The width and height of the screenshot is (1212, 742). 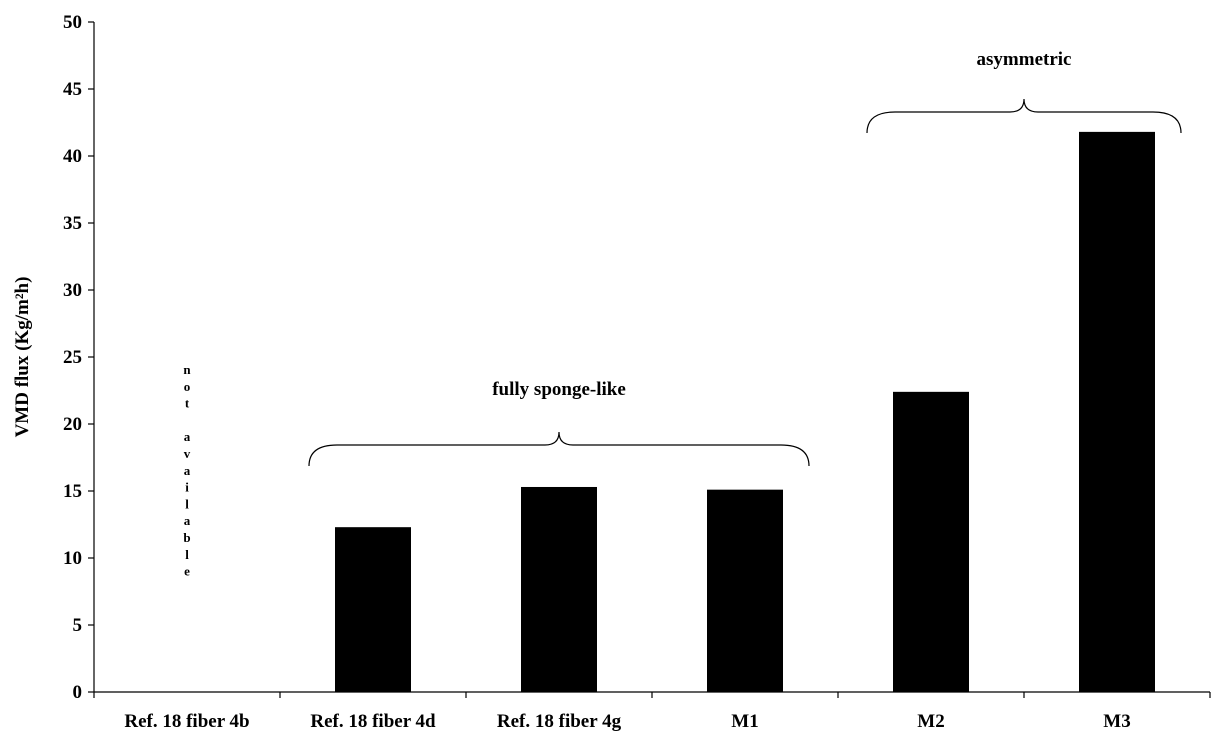 I want to click on x-tick-label: M3, so click(x=1116, y=721).